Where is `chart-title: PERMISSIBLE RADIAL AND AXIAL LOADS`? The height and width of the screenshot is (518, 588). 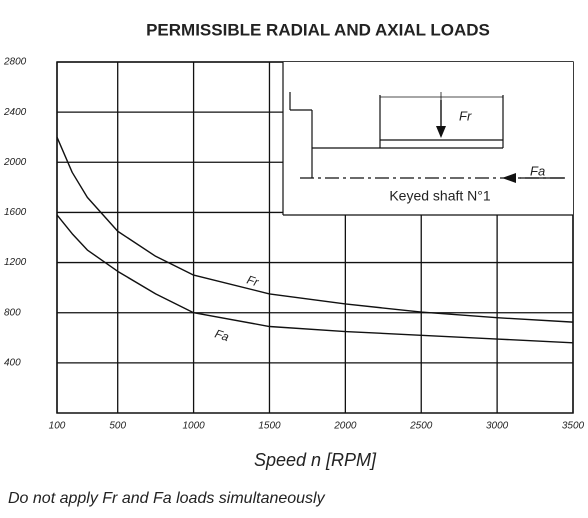 chart-title: PERMISSIBLE RADIAL AND AXIAL LOADS is located at coordinates (318, 29).